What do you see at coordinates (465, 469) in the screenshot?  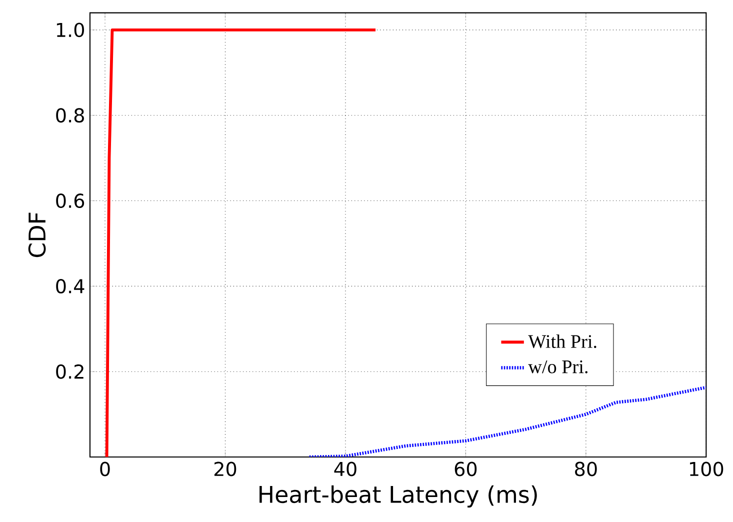 I see `x-tick-label: 60` at bounding box center [465, 469].